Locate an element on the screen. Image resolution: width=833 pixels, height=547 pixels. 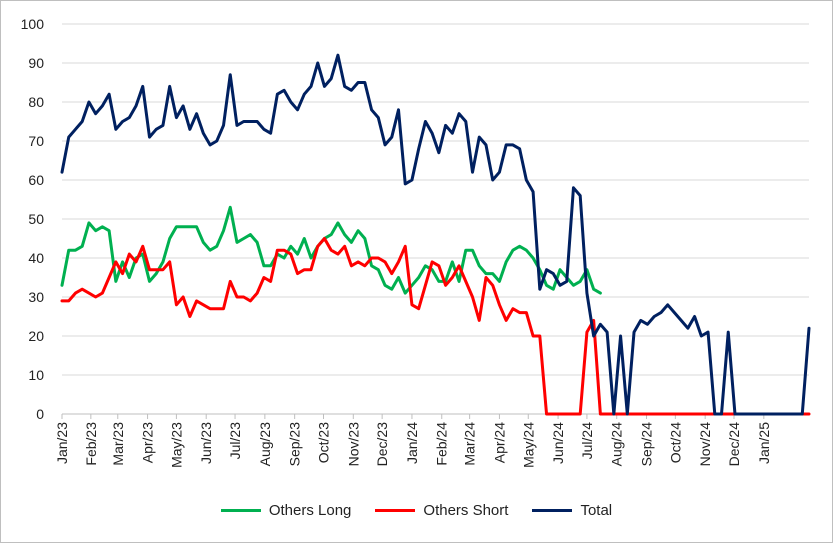
x-tick-label: Jan/24 is located at coordinates (412, 443).